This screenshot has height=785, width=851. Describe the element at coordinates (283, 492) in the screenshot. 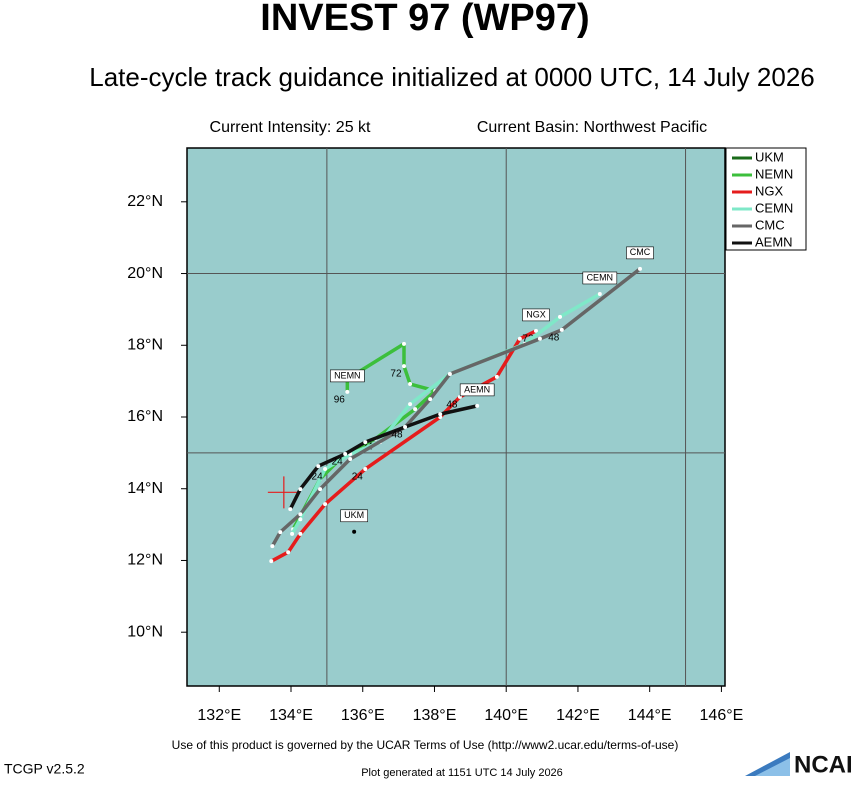

I see `current-position` at that location.